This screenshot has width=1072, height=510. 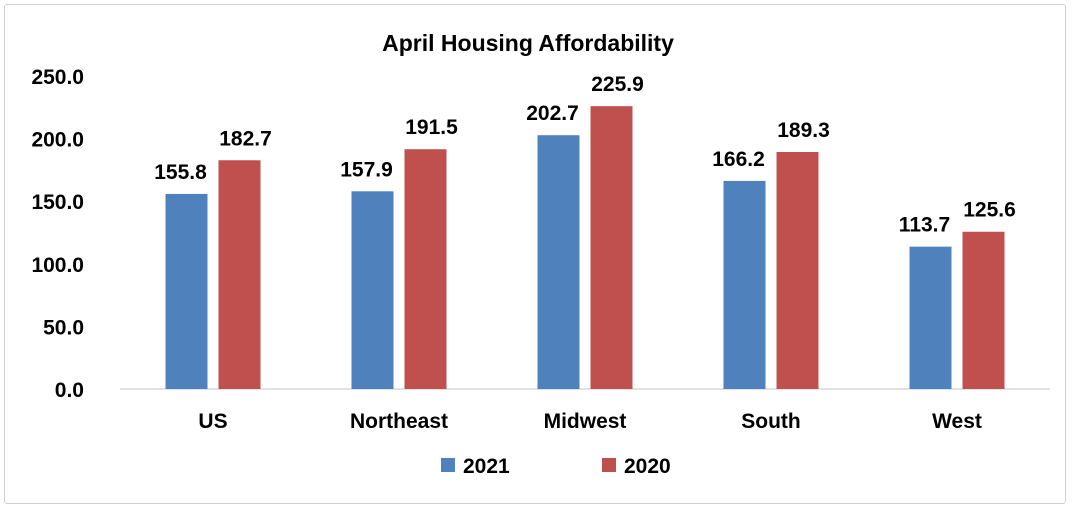 I want to click on y-tick-label: 200.0, so click(x=57, y=140).